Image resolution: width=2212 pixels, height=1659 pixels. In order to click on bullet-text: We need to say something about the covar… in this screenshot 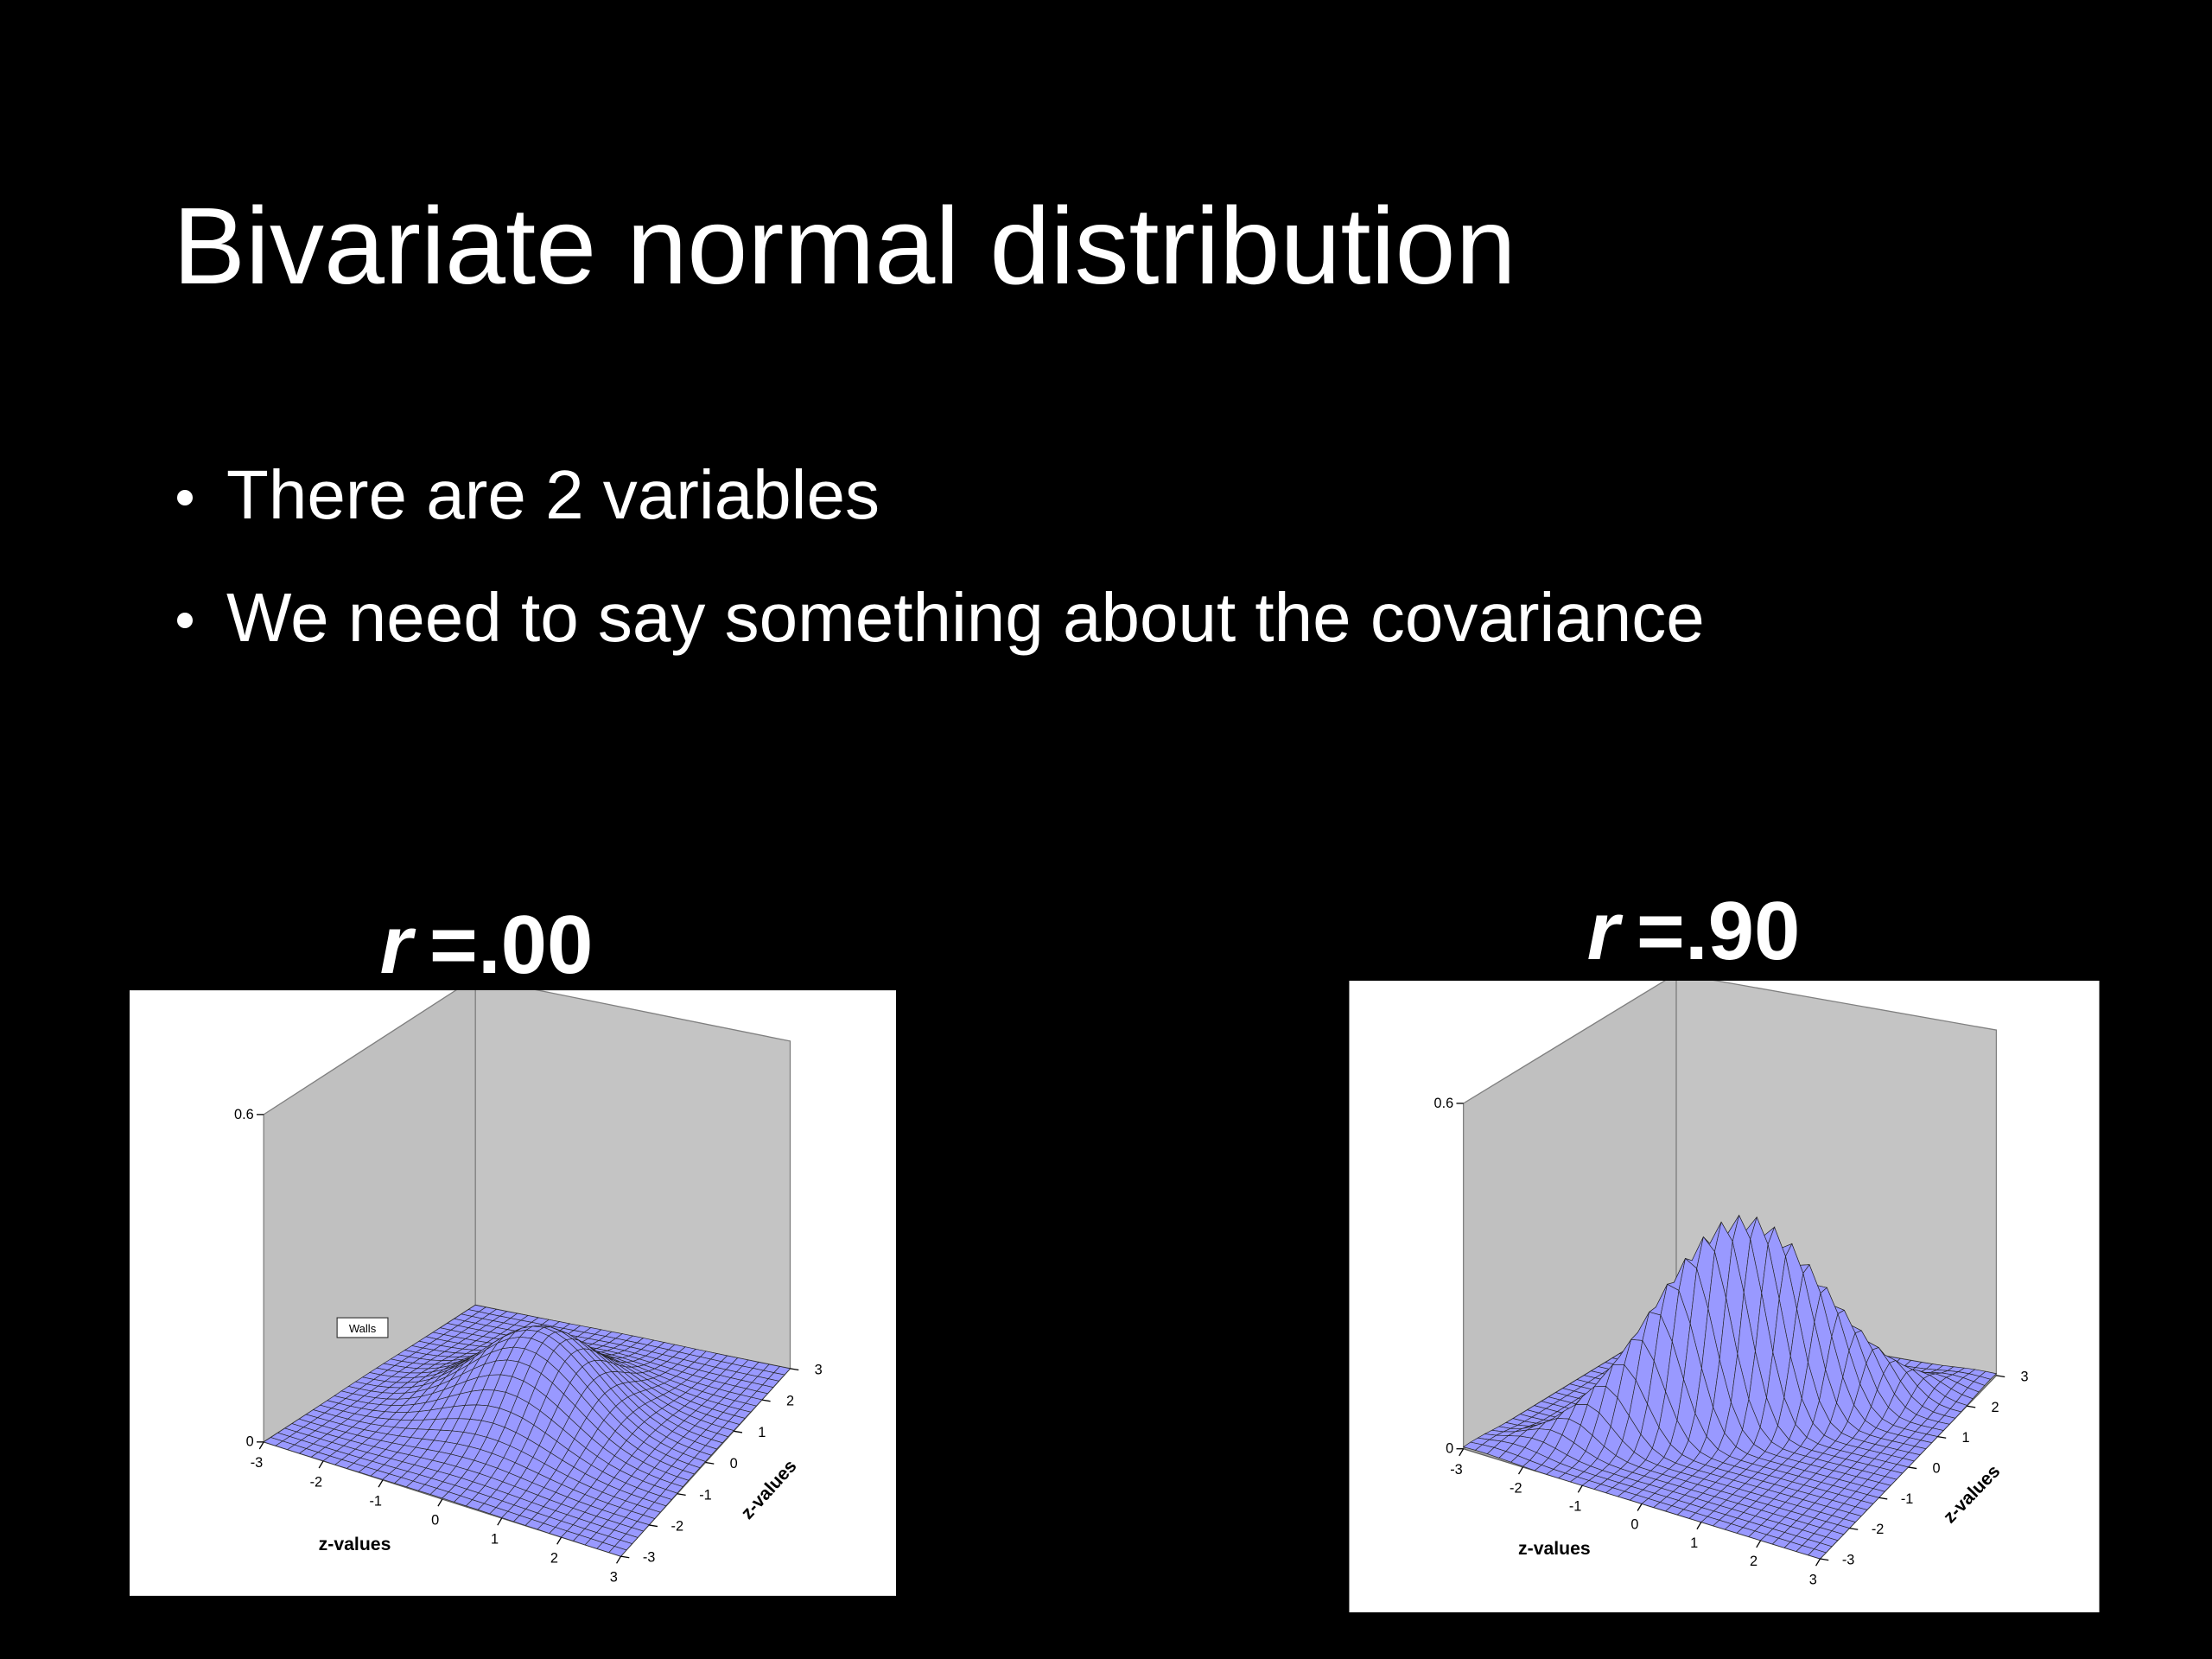, I will do `click(965, 617)`.